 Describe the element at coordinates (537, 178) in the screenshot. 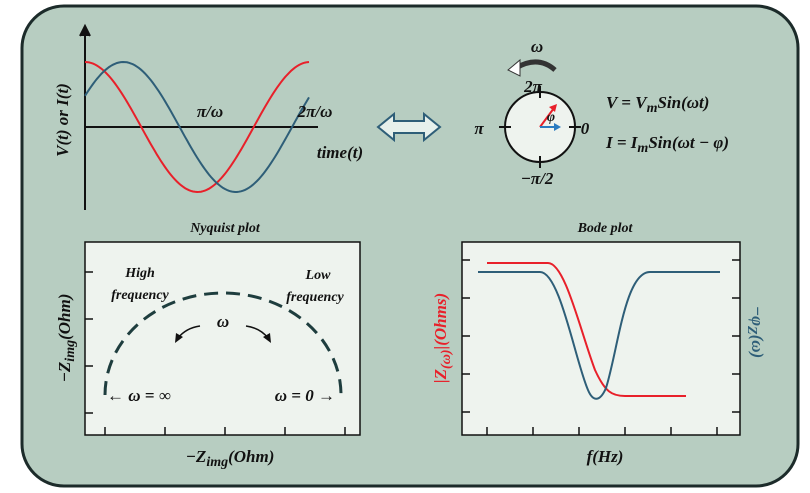

I see `angle-label: −π/2` at that location.